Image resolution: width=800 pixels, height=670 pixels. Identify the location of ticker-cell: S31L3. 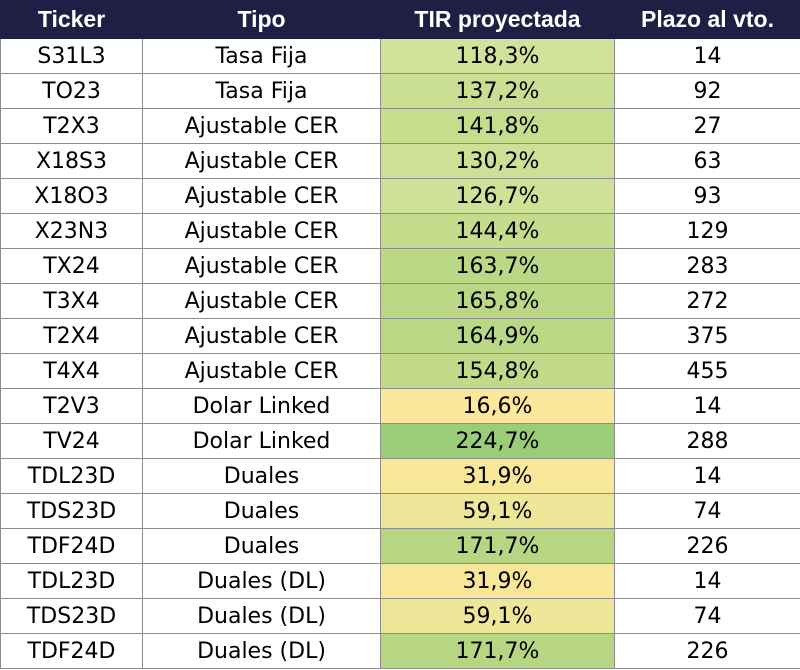
(71, 56).